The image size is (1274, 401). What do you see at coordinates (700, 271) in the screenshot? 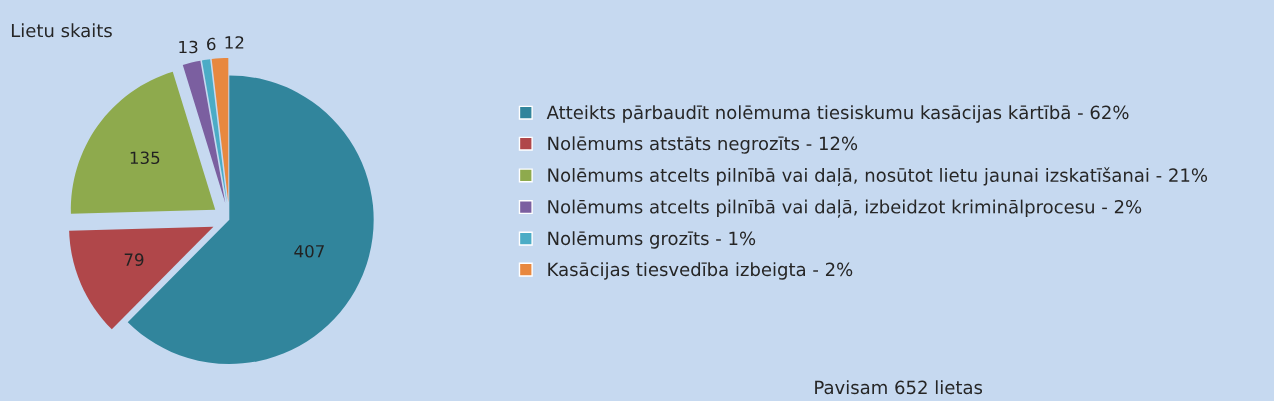
I see `legend-label: Kasācijas tiesvedība izbeigta - 2%` at bounding box center [700, 271].